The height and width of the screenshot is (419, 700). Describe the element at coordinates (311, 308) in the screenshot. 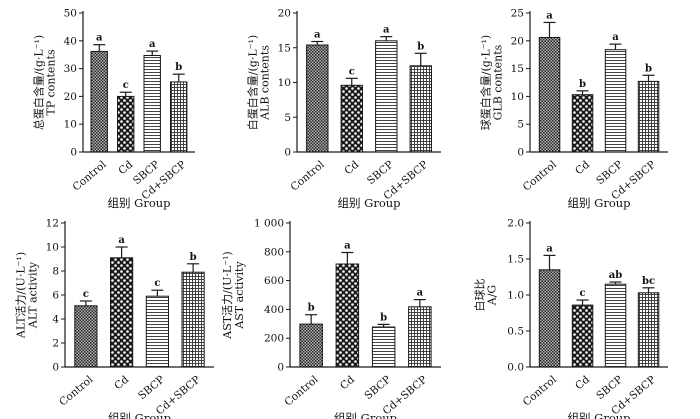

I see `ast-sig-letter-0: b` at that location.